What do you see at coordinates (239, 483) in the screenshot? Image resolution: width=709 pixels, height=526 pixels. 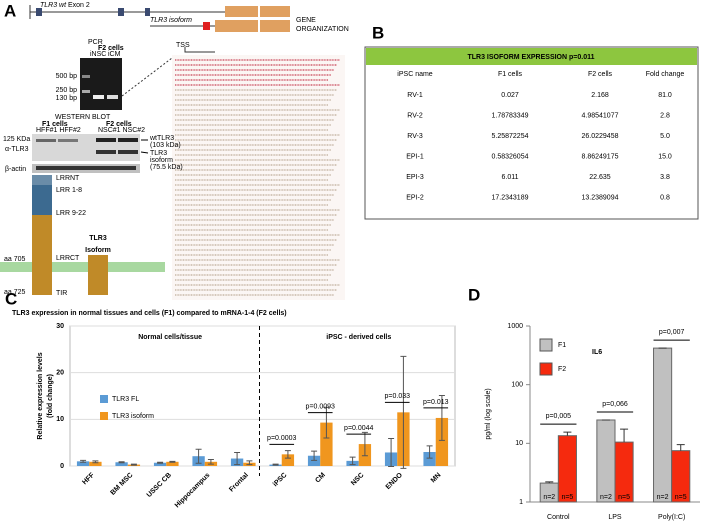 I see `x-tick-label: Frontal` at bounding box center [239, 483].